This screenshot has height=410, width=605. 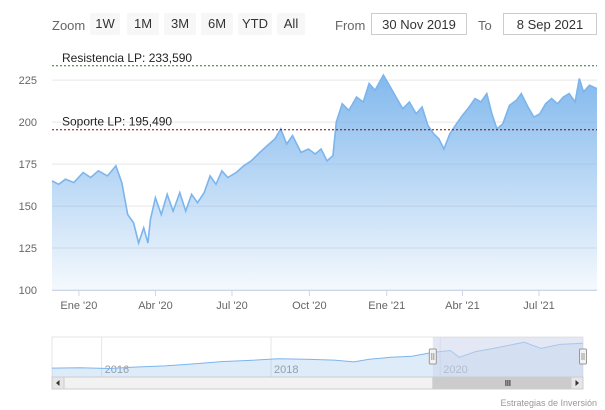 I want to click on x-tick-label: Ene '21, so click(x=386, y=306).